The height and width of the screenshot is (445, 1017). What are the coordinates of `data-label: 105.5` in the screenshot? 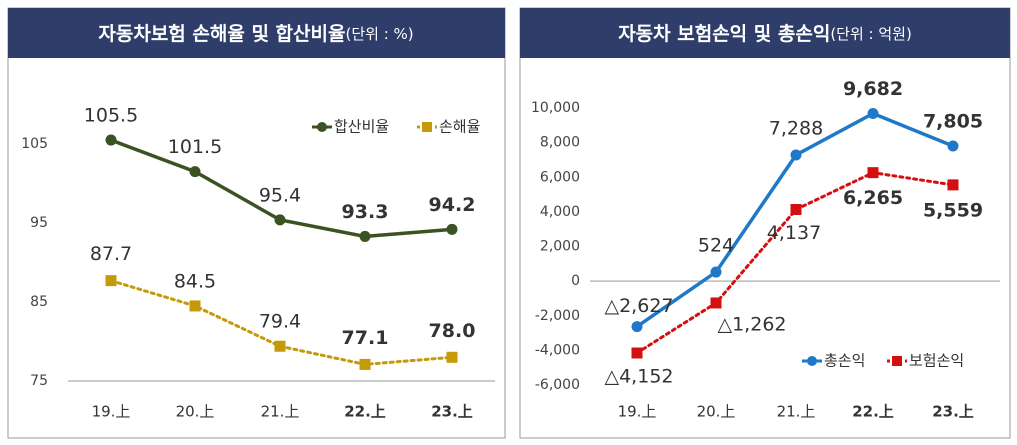 It's located at (111, 116).